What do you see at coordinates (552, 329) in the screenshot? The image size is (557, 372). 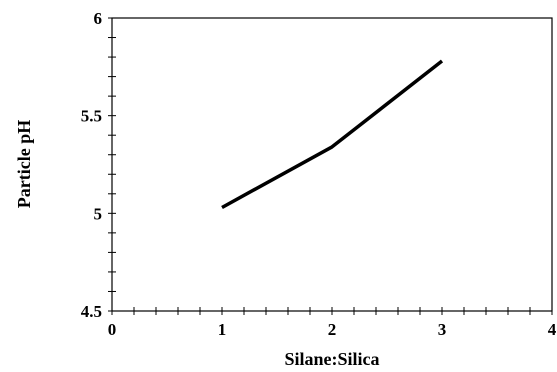 I see `x-tick-label: 4` at bounding box center [552, 329].